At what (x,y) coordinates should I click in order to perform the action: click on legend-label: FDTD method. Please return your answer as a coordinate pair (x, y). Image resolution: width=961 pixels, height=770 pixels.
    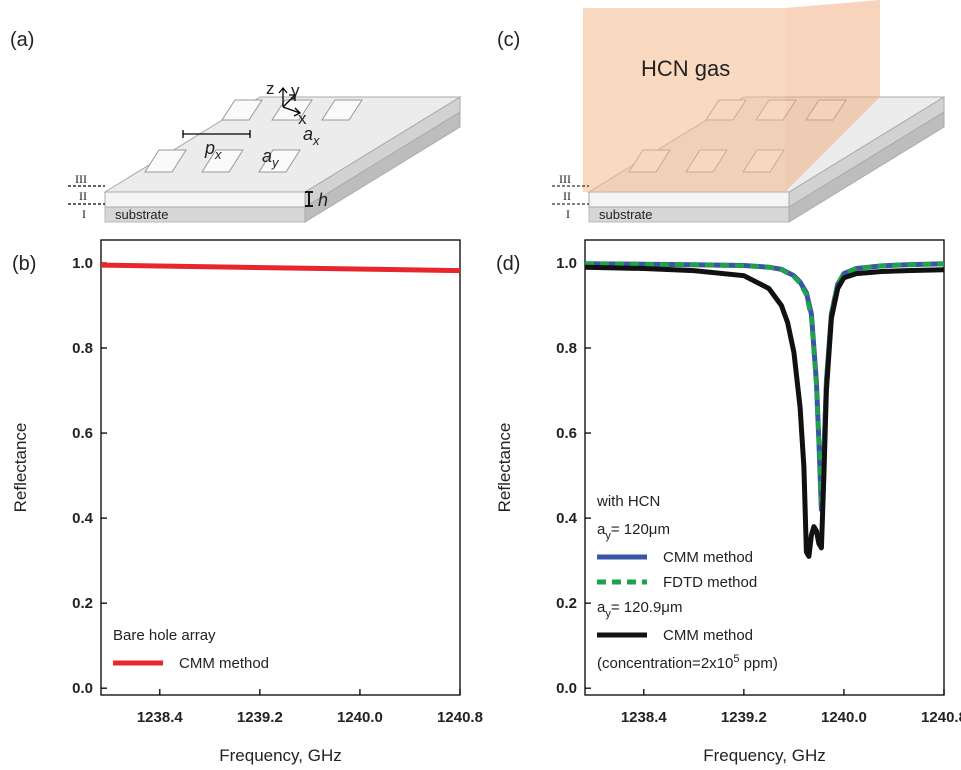
    Looking at the image, I should click on (710, 582).